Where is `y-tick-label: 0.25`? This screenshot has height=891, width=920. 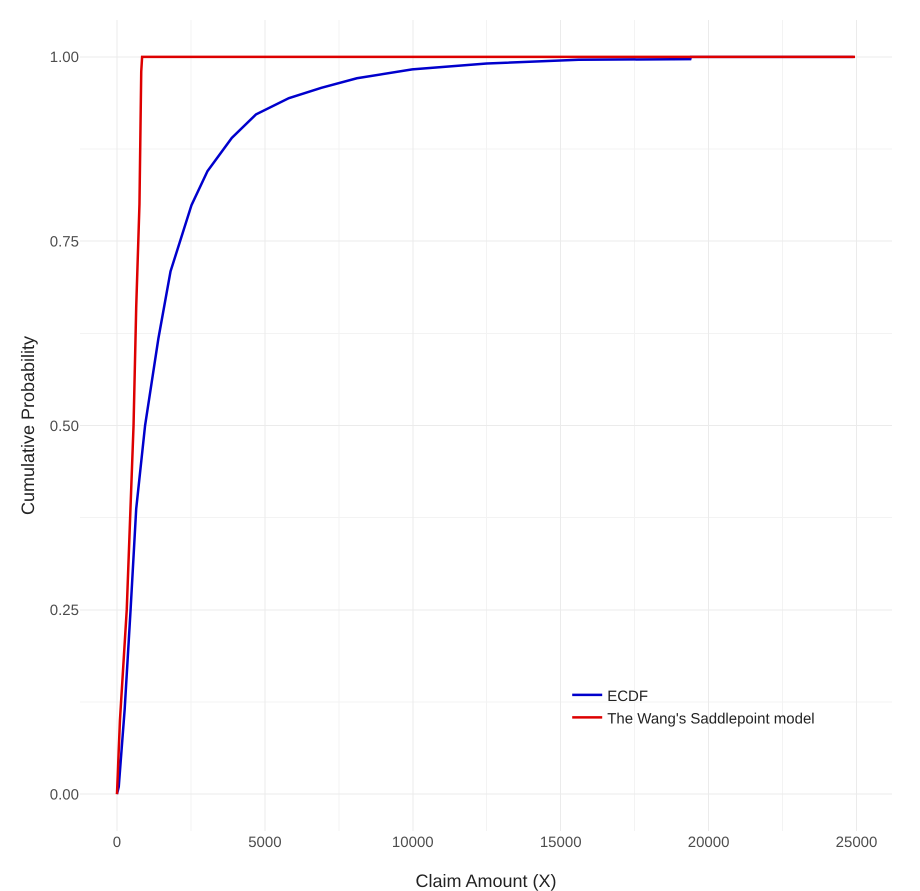
y-tick-label: 0.25 is located at coordinates (64, 611).